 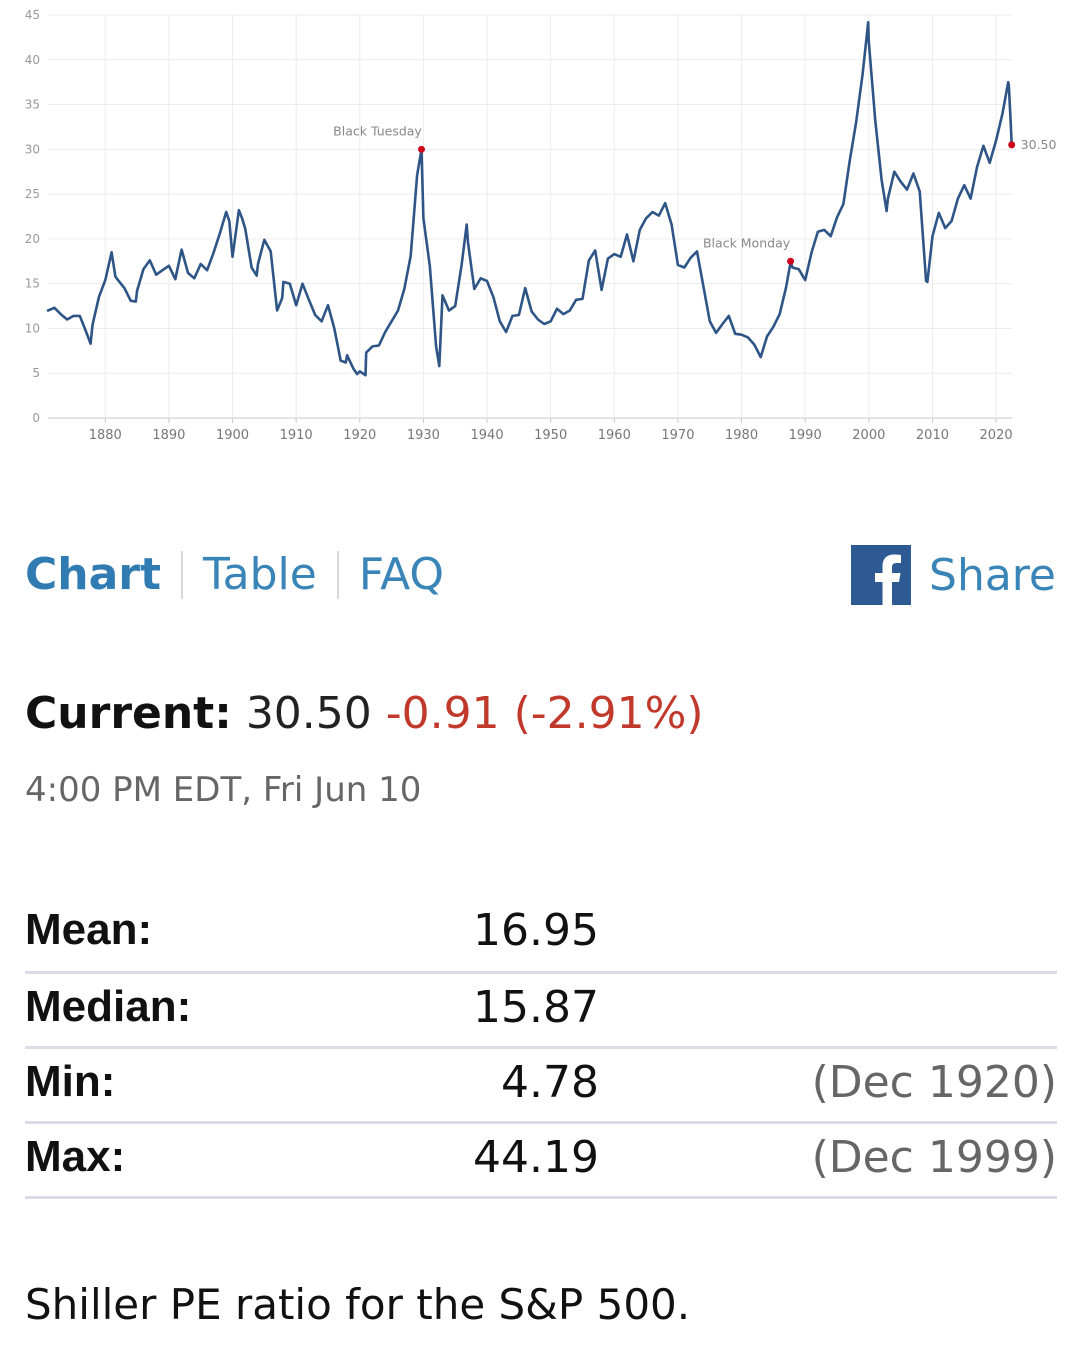 I want to click on stats-row-min: Min: 4.78 (Dec 1920), so click(x=541, y=1086).